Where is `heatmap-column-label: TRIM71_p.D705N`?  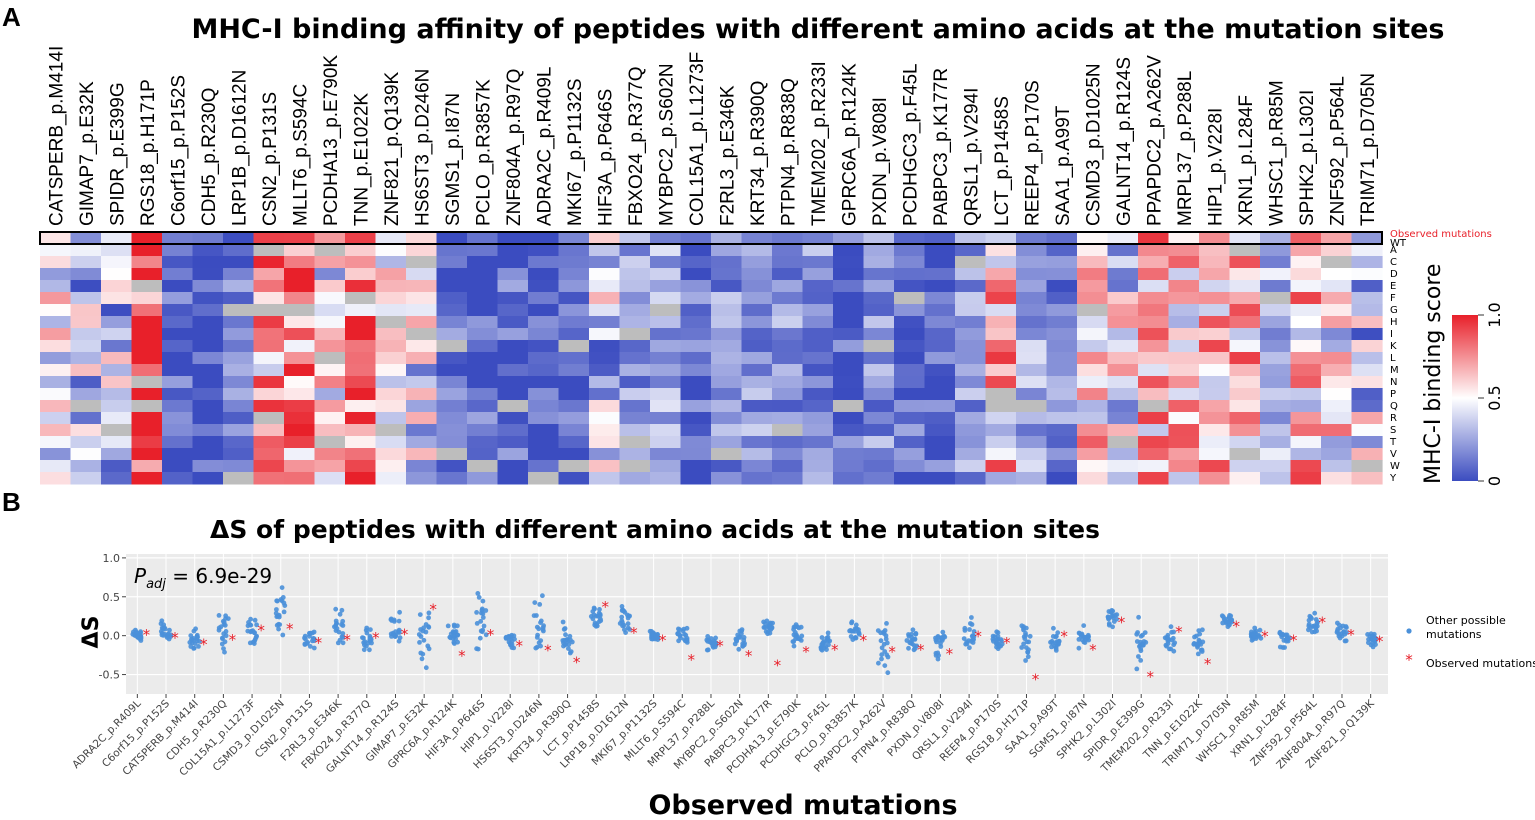 heatmap-column-label: TRIM71_p.D705N is located at coordinates (1368, 149).